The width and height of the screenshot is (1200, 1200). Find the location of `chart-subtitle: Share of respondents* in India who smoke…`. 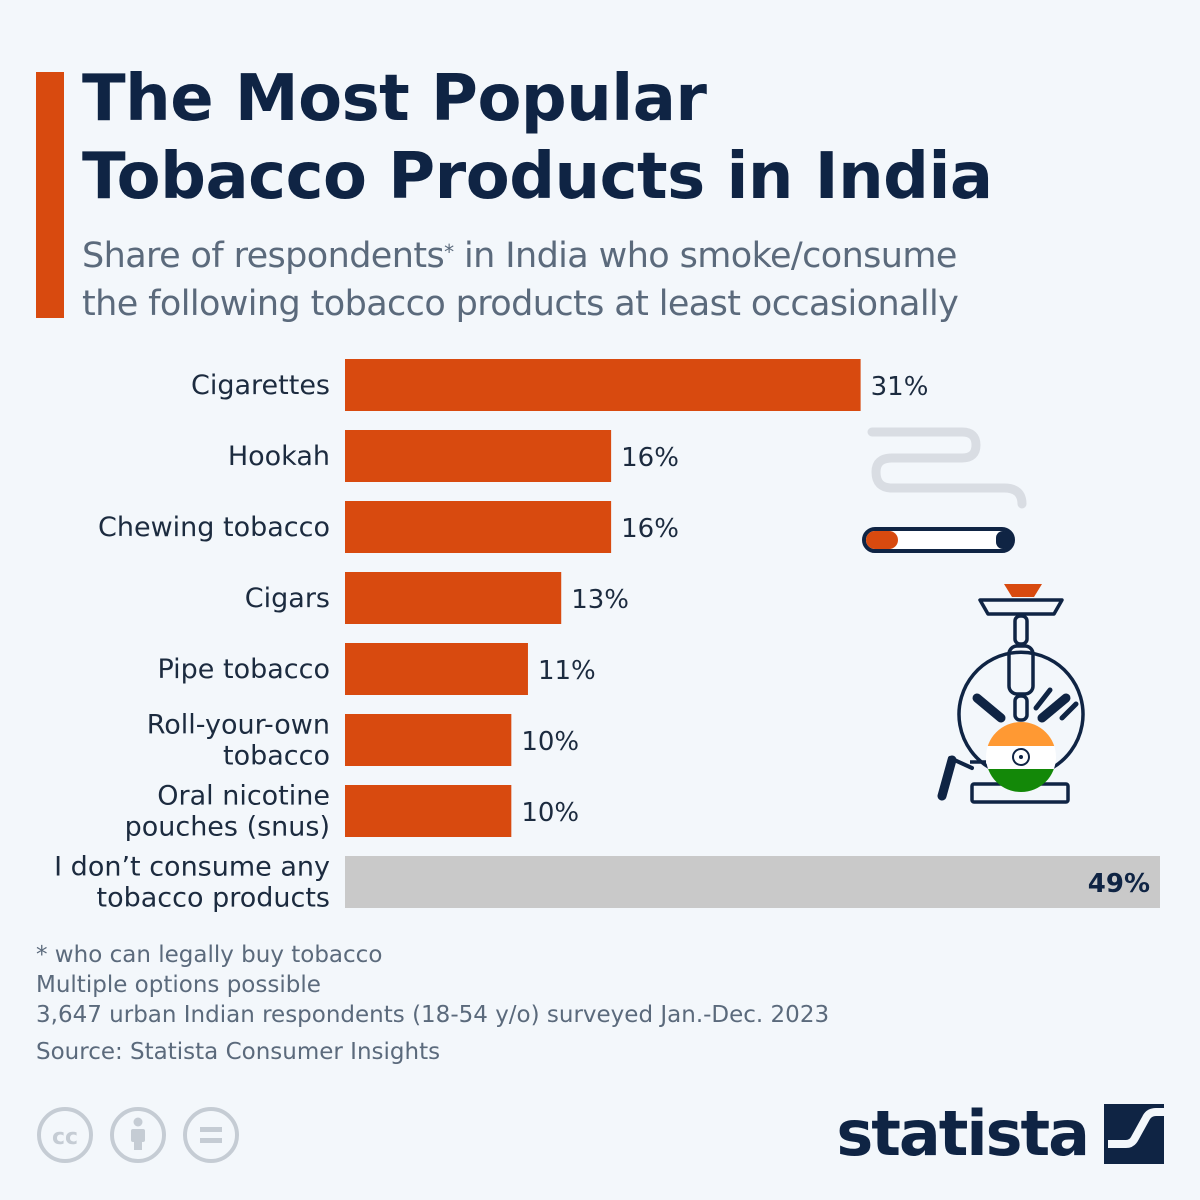

chart-subtitle: Share of respondents* in India who smoke… is located at coordinates (627, 280).